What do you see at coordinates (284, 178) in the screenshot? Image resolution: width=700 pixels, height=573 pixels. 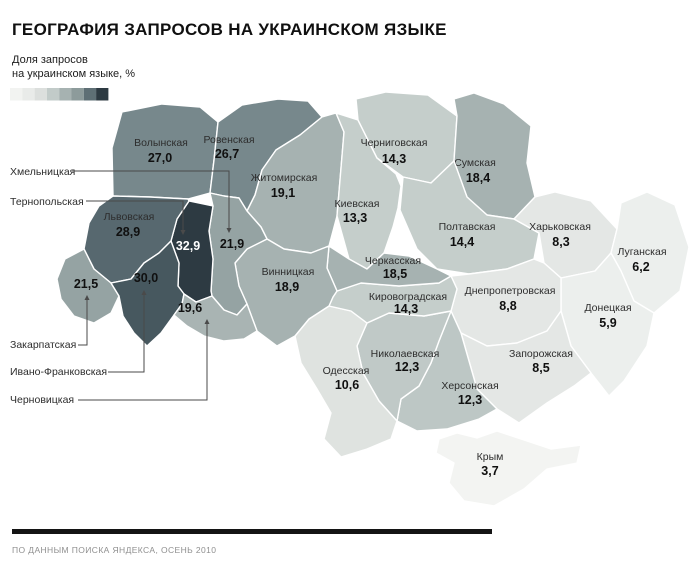 I see `region-zhytomyrska-name: Житомирская` at bounding box center [284, 178].